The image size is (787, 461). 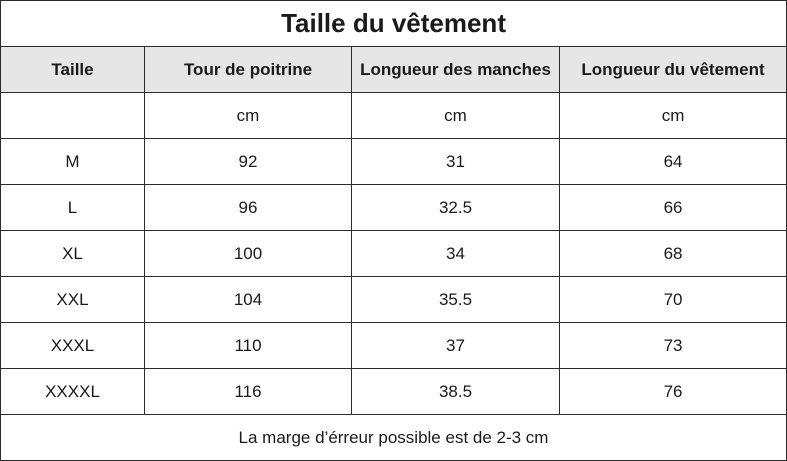 I want to click on sleeve-value: 37, so click(x=455, y=345).